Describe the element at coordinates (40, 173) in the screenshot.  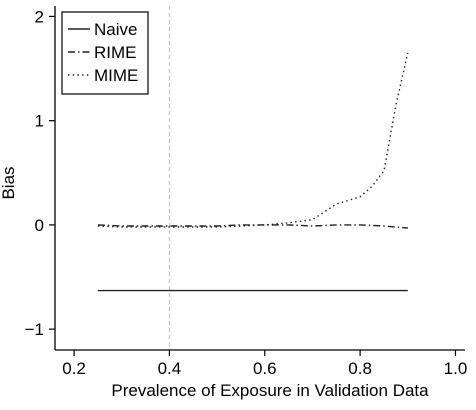
I see `y-axis-ticks: −1 0 1 2` at that location.